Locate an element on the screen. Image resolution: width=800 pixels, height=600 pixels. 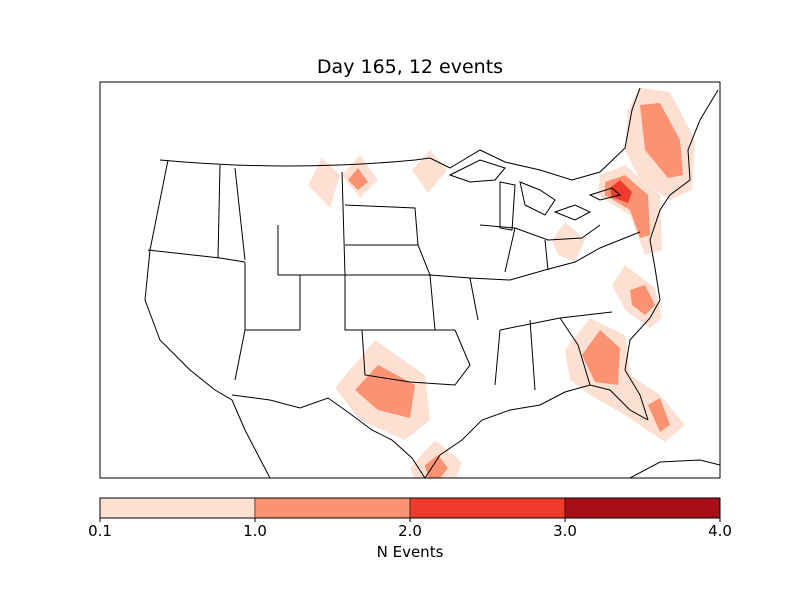
map-title: Day 165, 12 events is located at coordinates (410, 67).